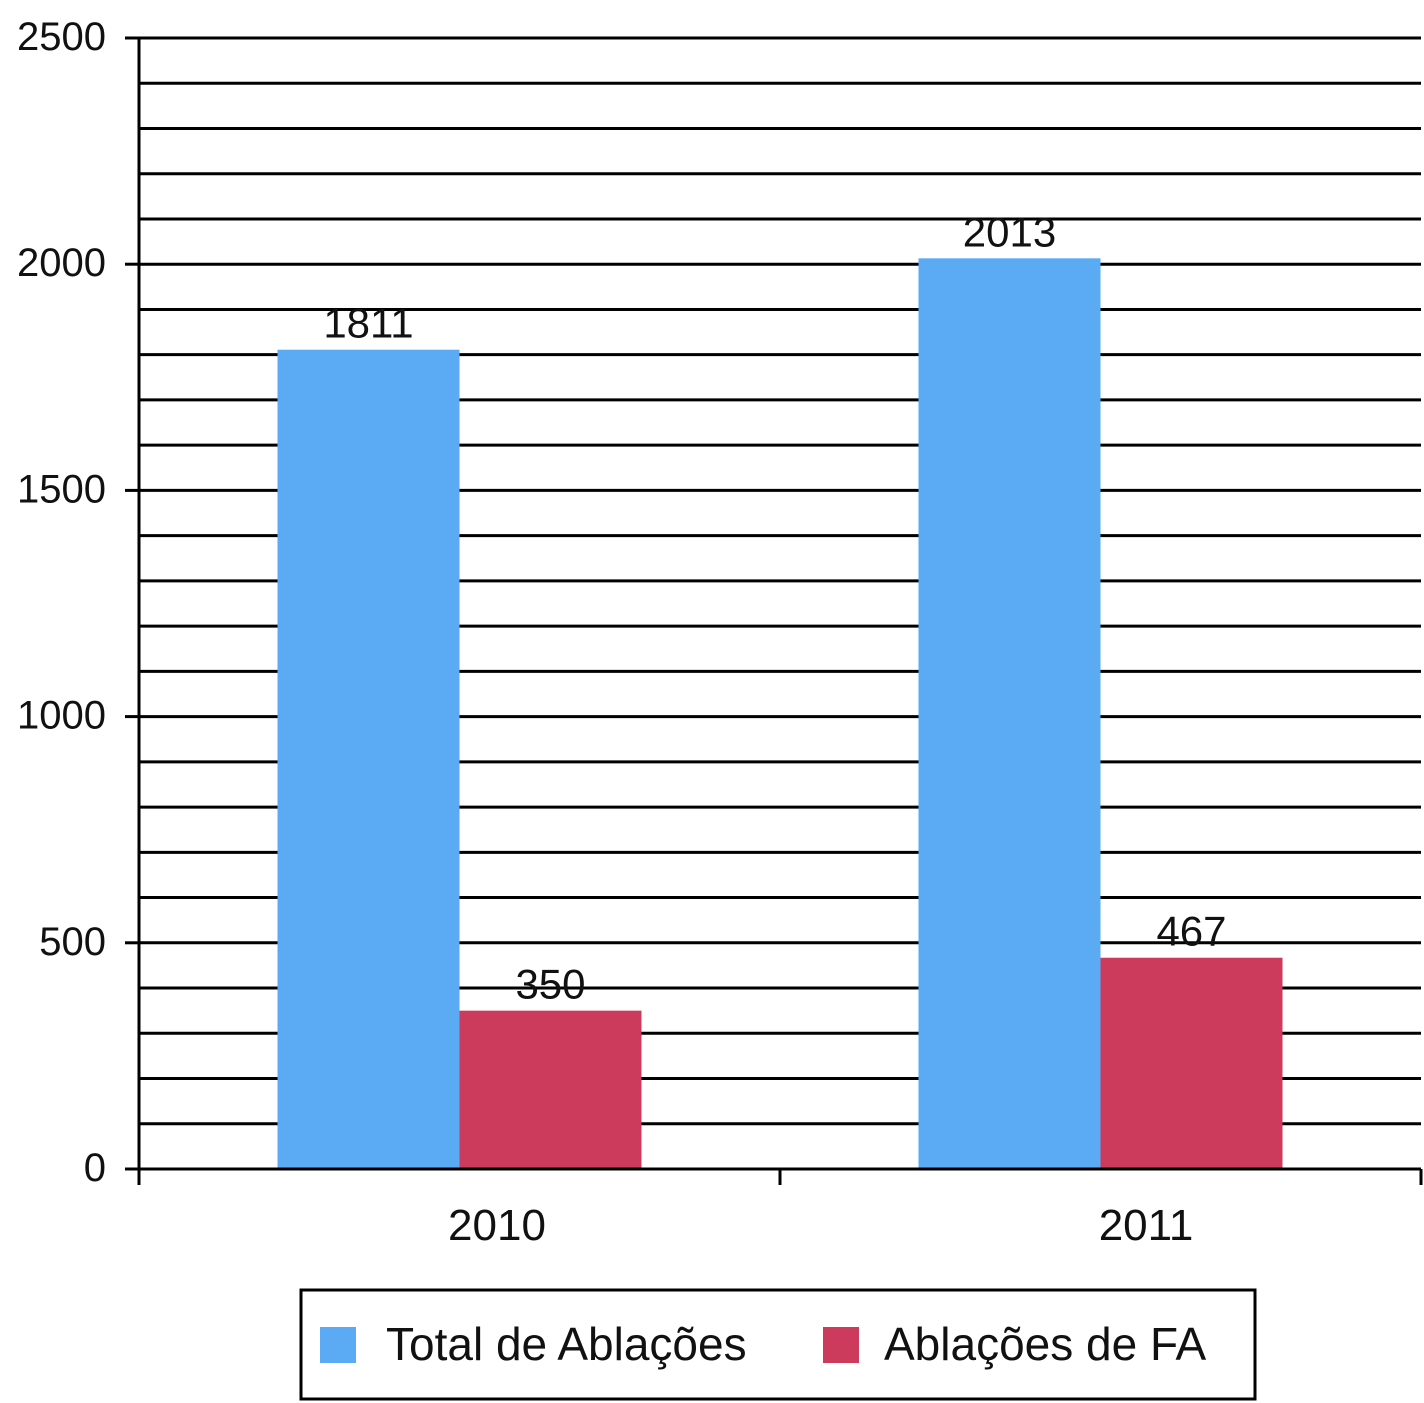  What do you see at coordinates (61, 489) in the screenshot?
I see `y-tick-label: 1500` at bounding box center [61, 489].